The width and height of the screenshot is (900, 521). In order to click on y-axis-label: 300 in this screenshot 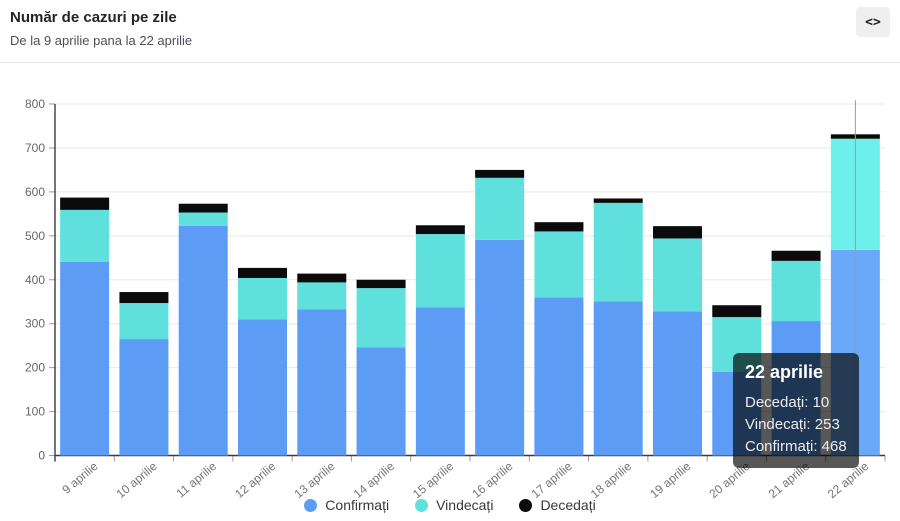, I will do `click(35, 324)`.